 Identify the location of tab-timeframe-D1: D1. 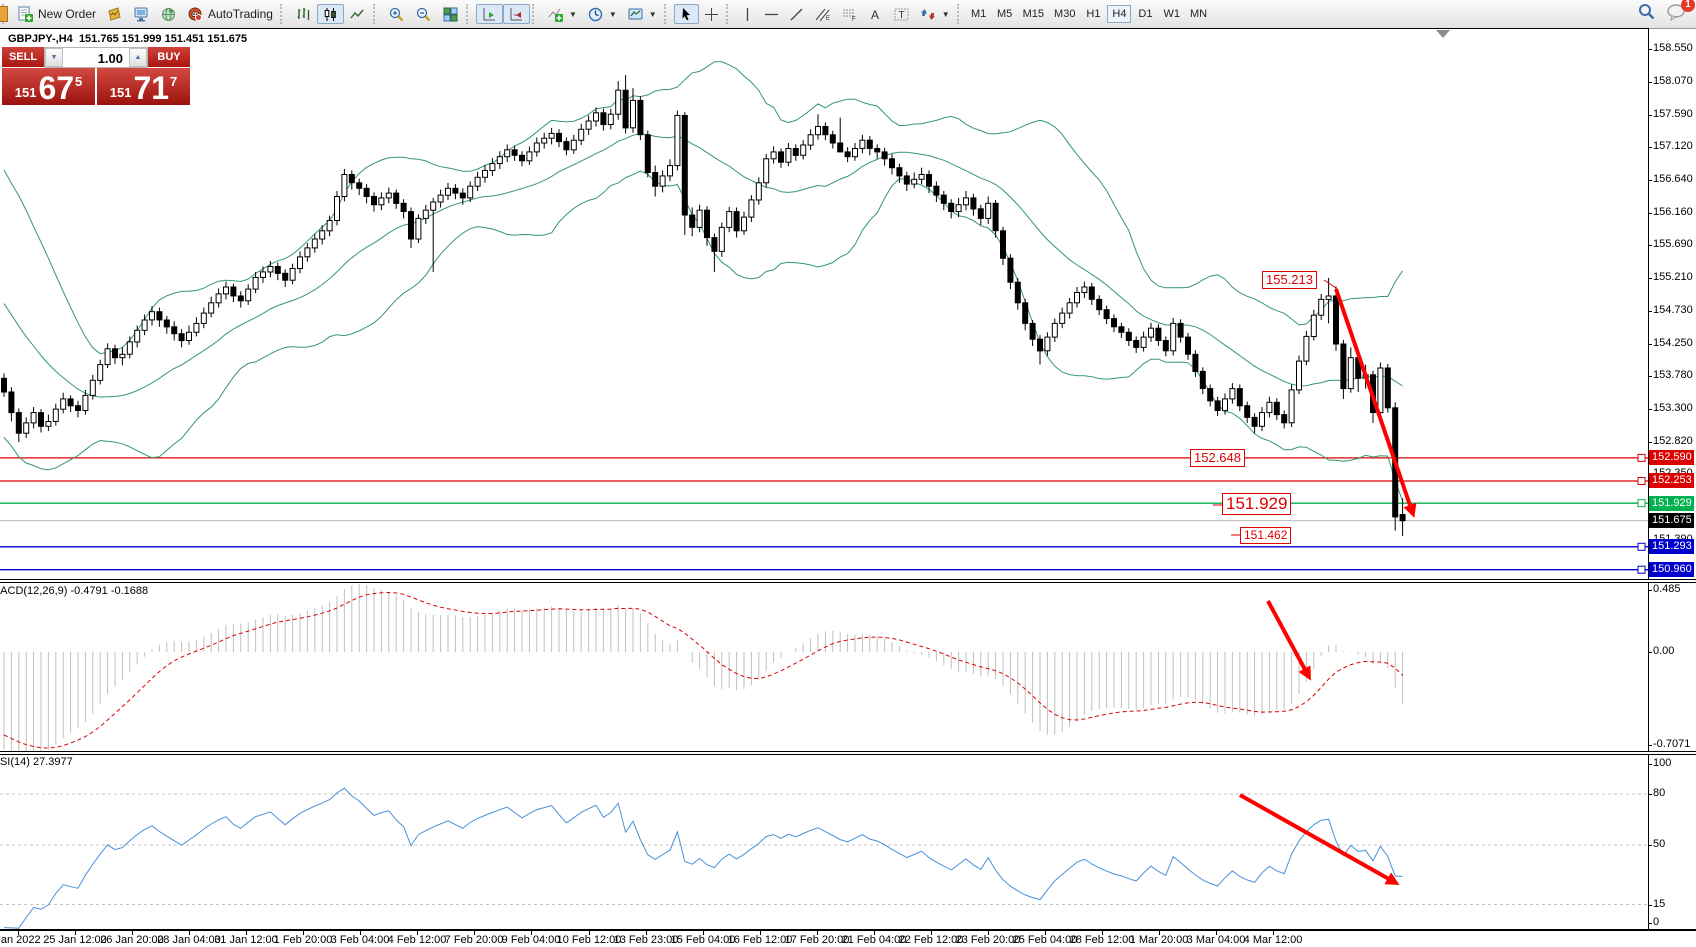
(1145, 14).